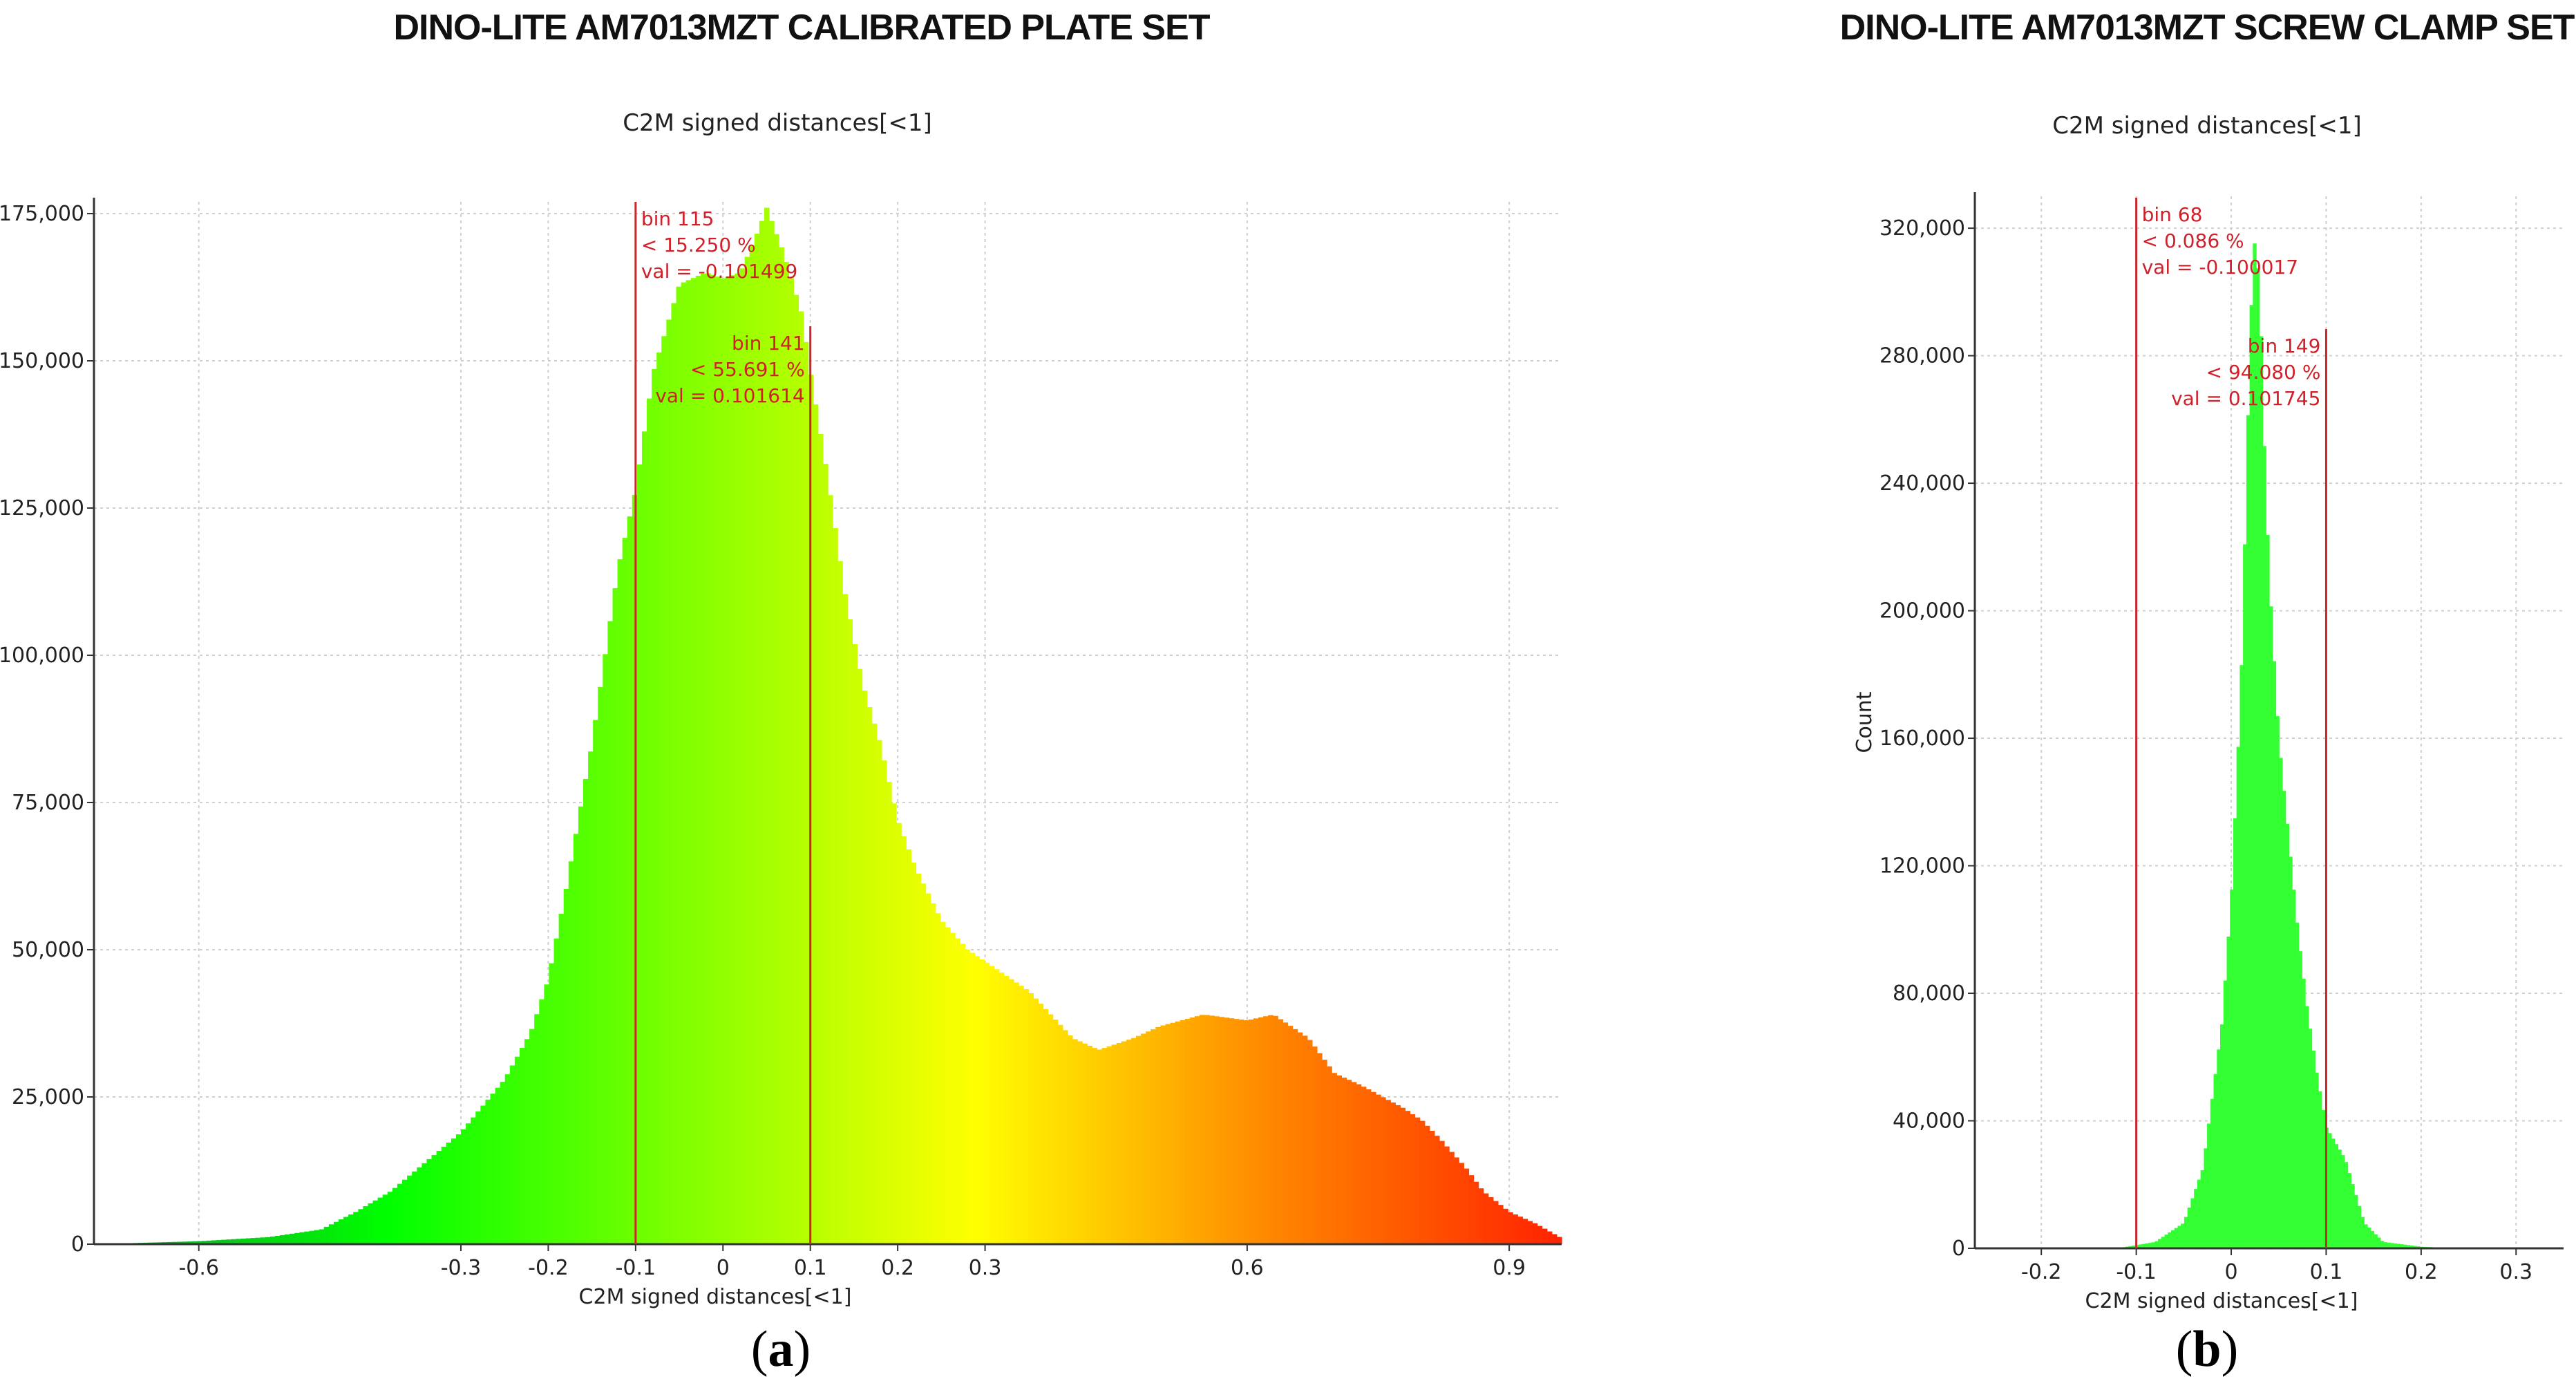 This screenshot has width=2576, height=1399. Describe the element at coordinates (2207, 1349) in the screenshot. I see `figure-label-text: b` at that location.